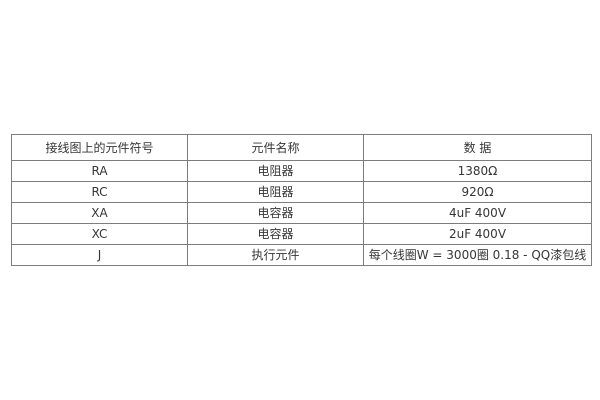  What do you see at coordinates (99, 147) in the screenshot?
I see `column-header-symbol: 接线图上的元件符号` at bounding box center [99, 147].